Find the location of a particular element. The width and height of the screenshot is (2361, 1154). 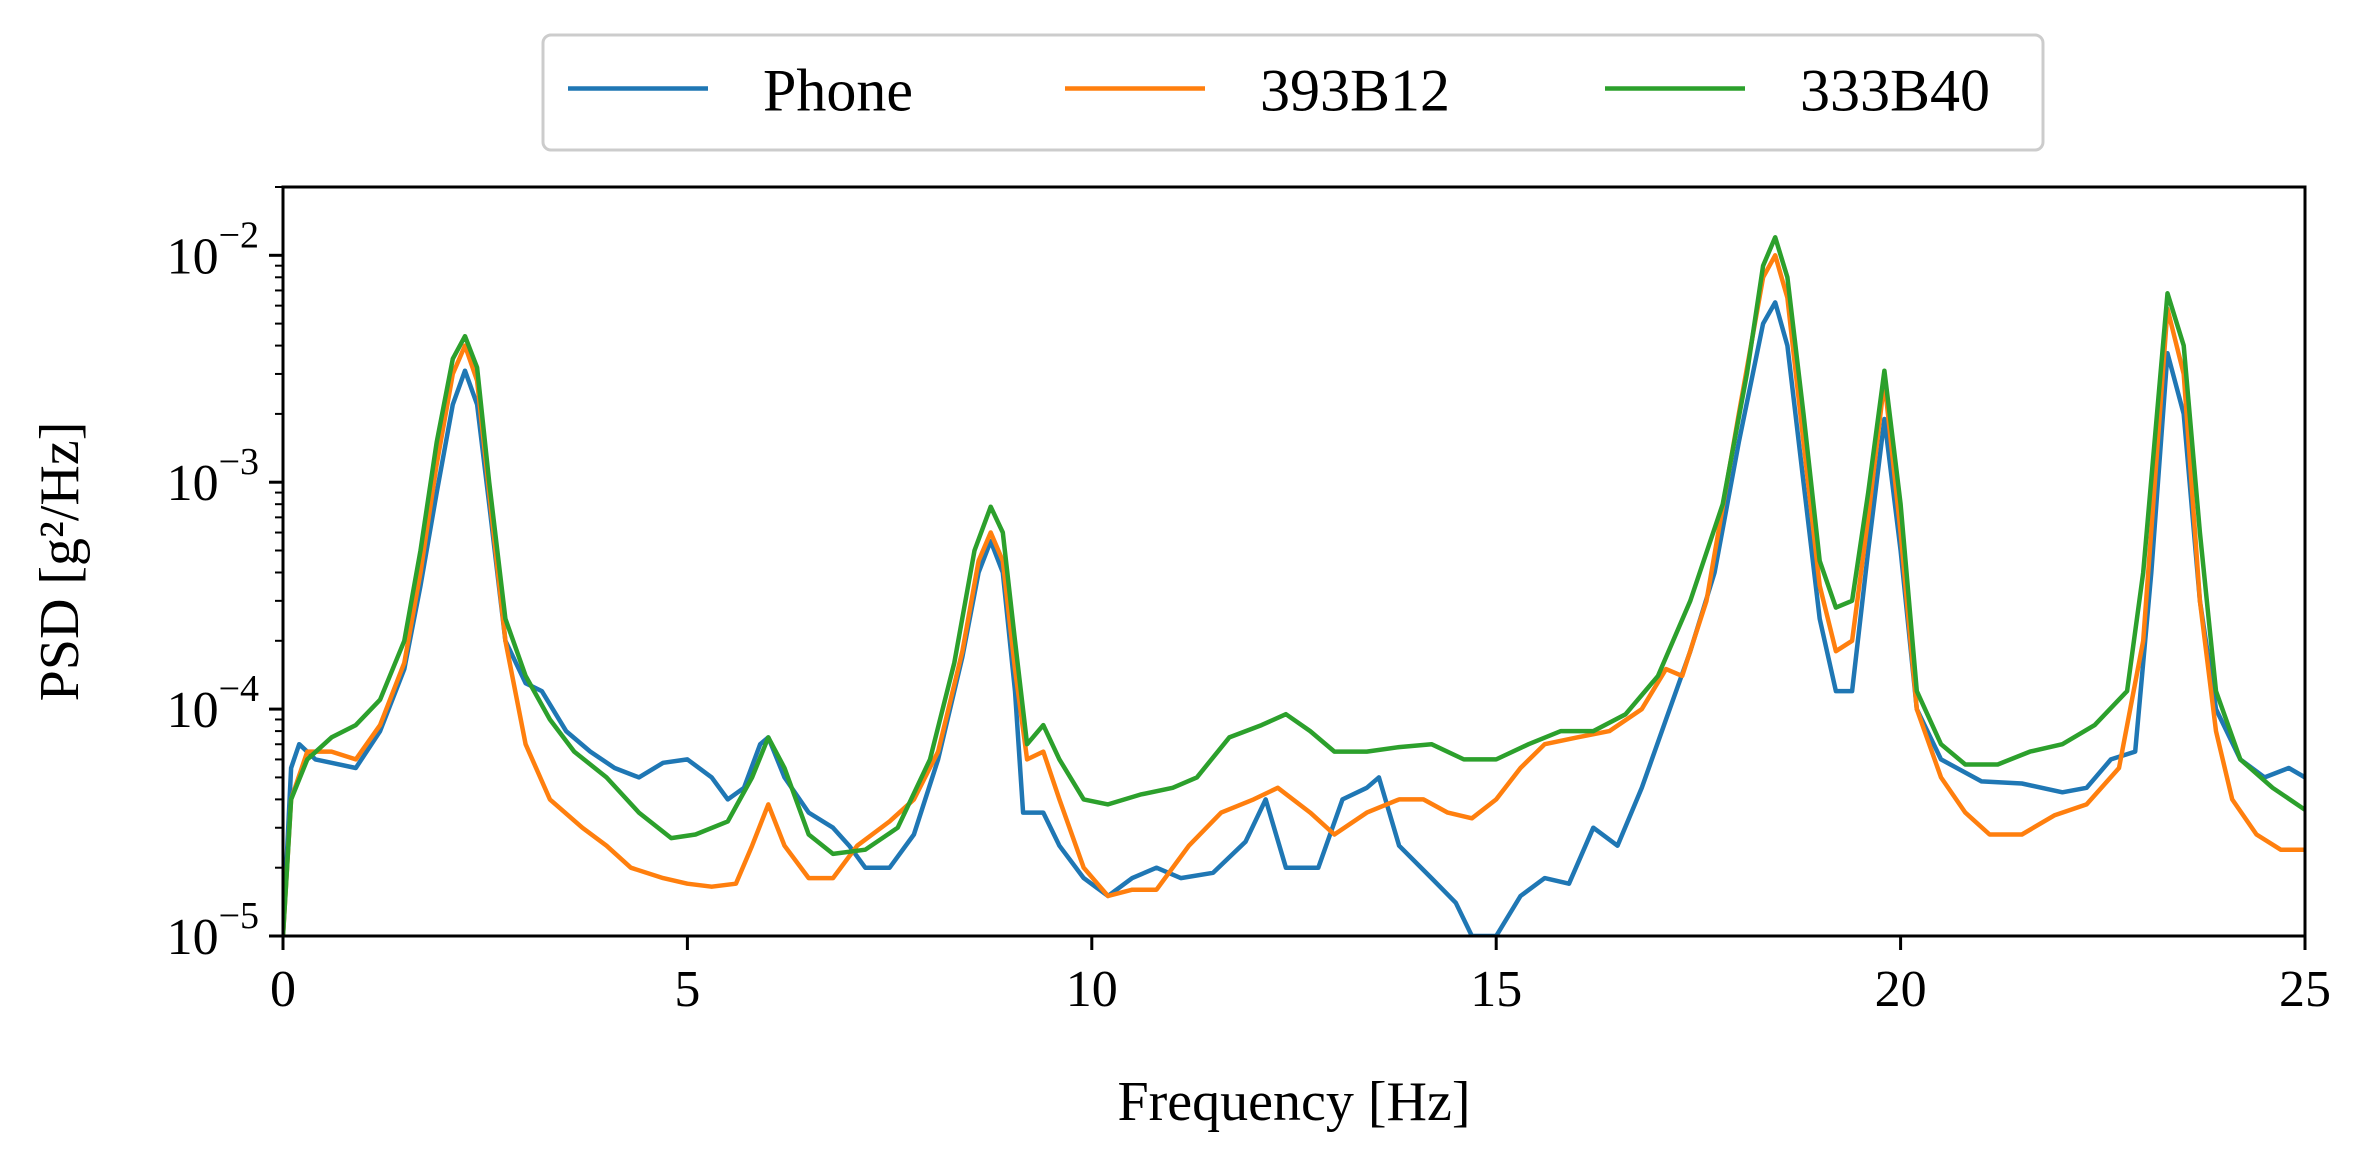

y-tick-label: 10⁻² is located at coordinates (213, 249).